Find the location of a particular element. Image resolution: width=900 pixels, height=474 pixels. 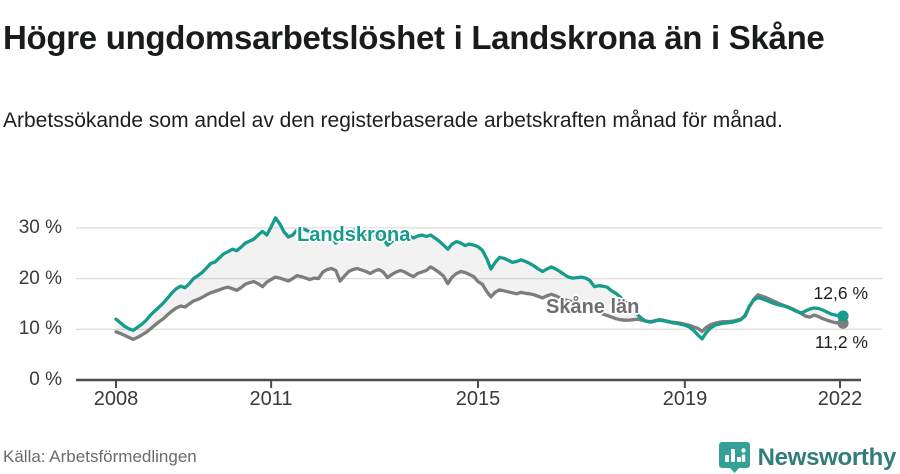

x-axis-label-2008: 2008 is located at coordinates (116, 399).